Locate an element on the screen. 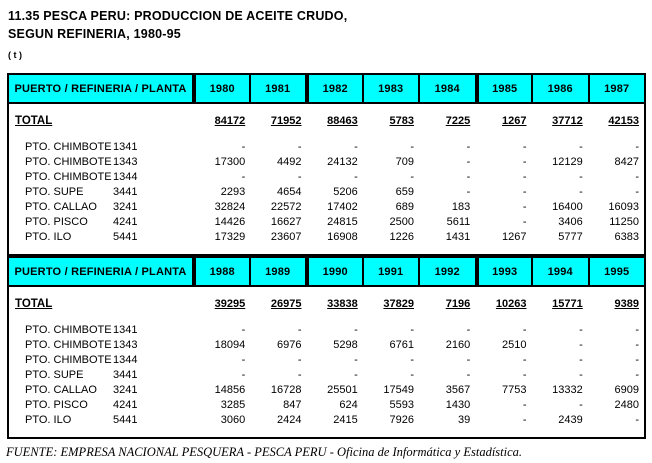 This screenshot has height=463, width=652. cell-value: 6761 is located at coordinates (401, 345).